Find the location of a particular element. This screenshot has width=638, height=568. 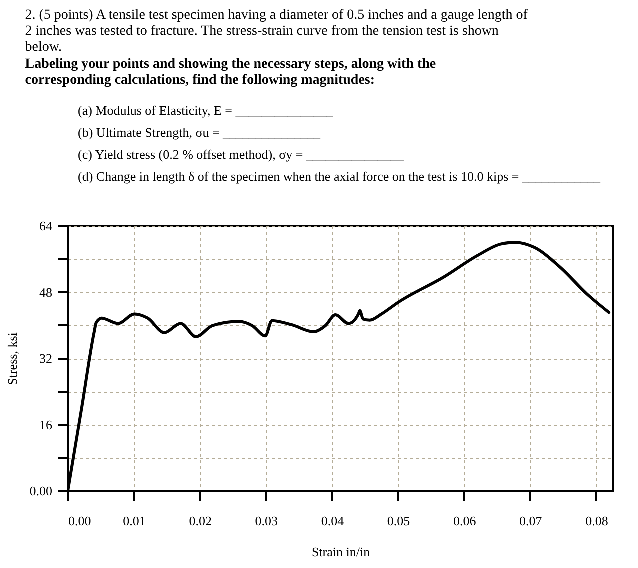

y-tick-label: 0.00 is located at coordinates (41, 491).